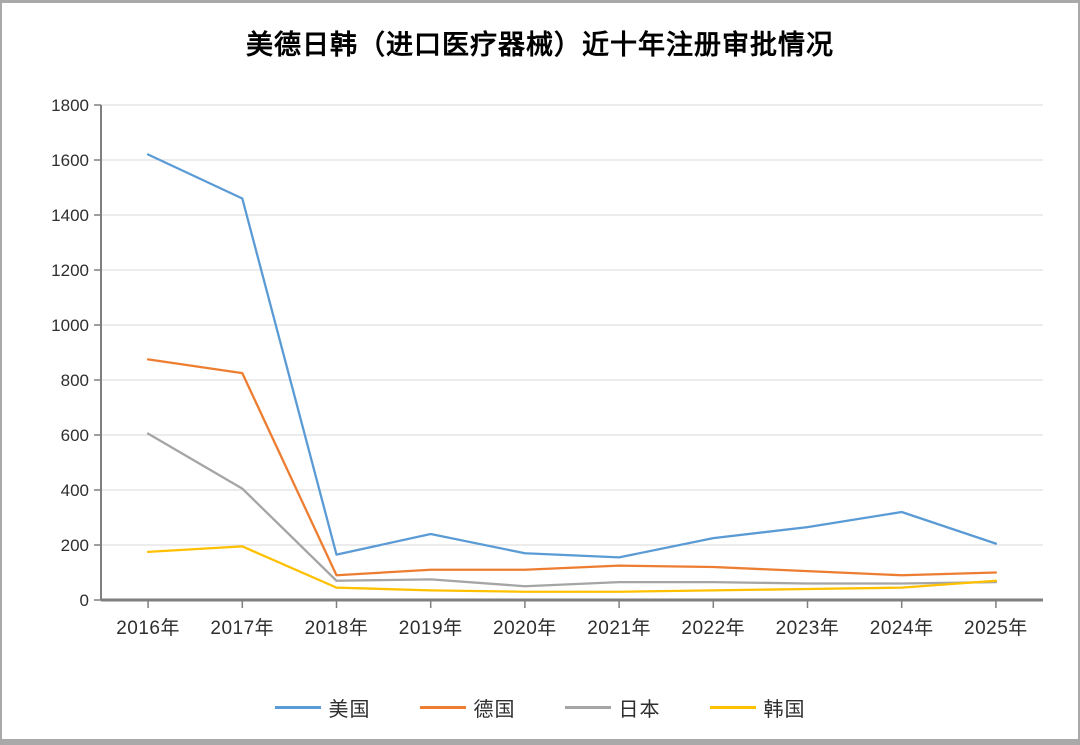  I want to click on x-tick-label: 2020年, so click(525, 628).